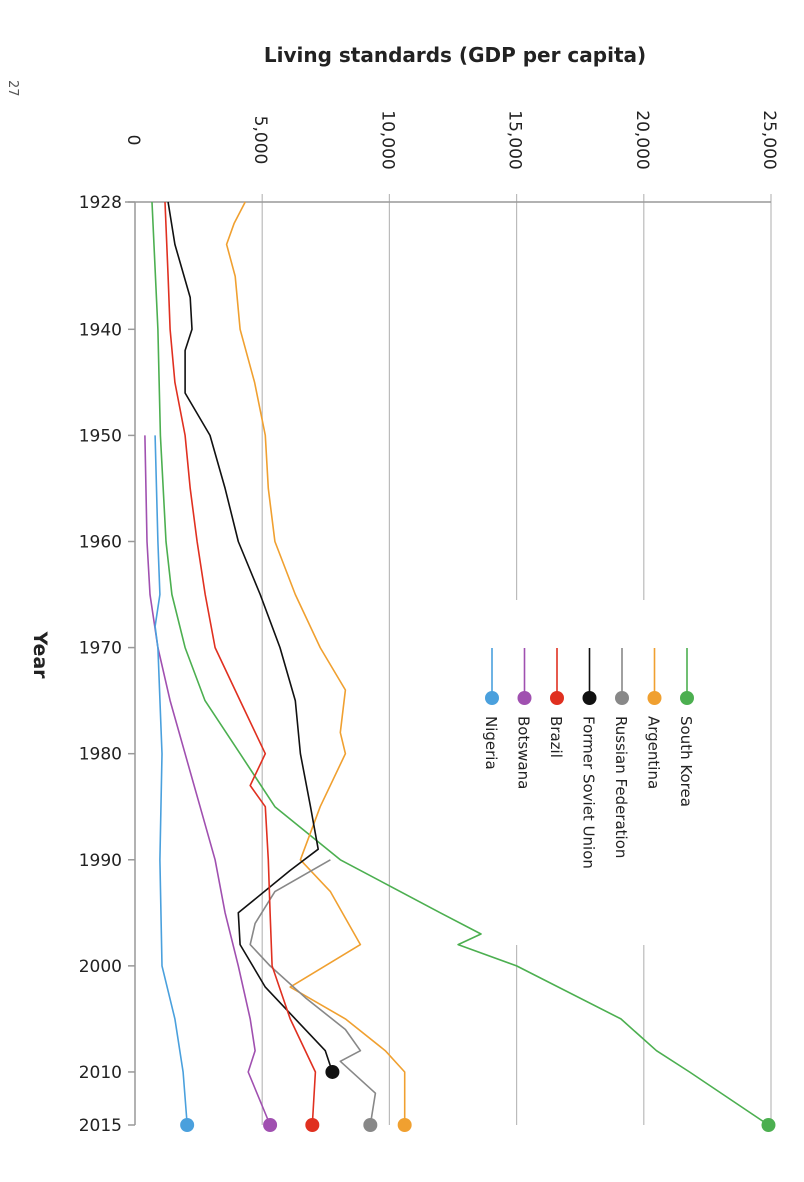 This screenshot has height=1182, width=804. I want to click on legend-entry: Botswana, so click(524, 752).